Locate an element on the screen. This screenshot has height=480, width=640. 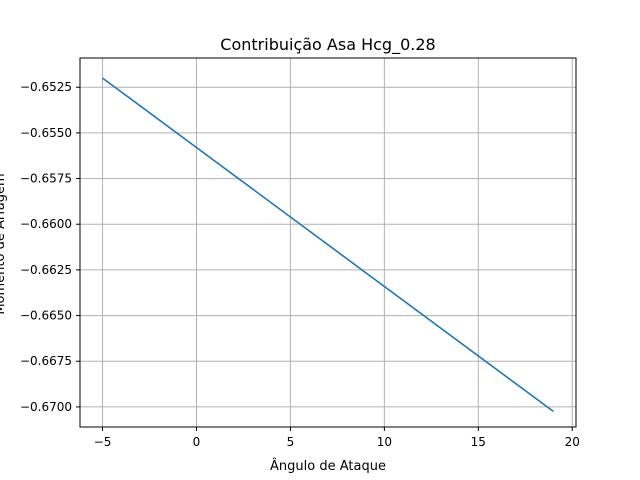
y-axis-label: Momento de Arfagem is located at coordinates (4, 243).